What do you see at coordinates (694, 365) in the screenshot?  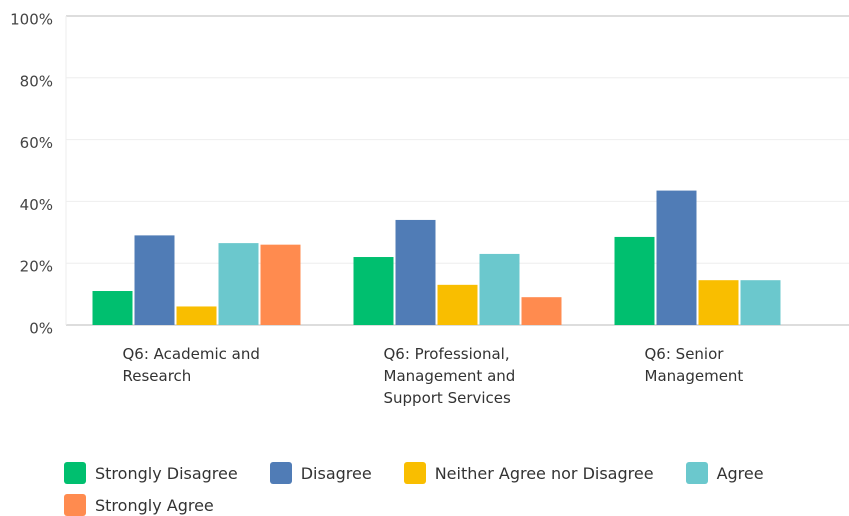 I see `x-tick-label: Q6: Senior Management` at bounding box center [694, 365].